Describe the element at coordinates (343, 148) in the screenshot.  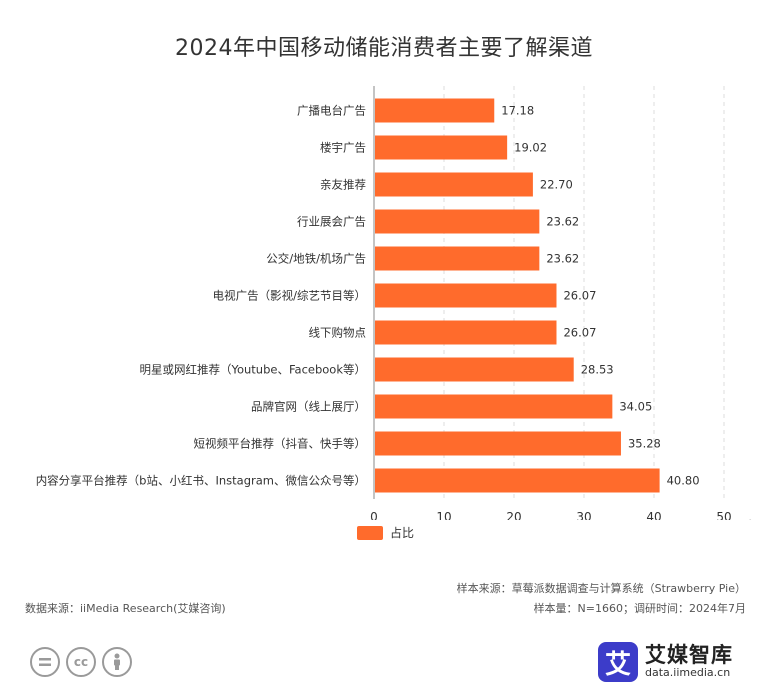
I see `category-label: 楼宇广告` at that location.